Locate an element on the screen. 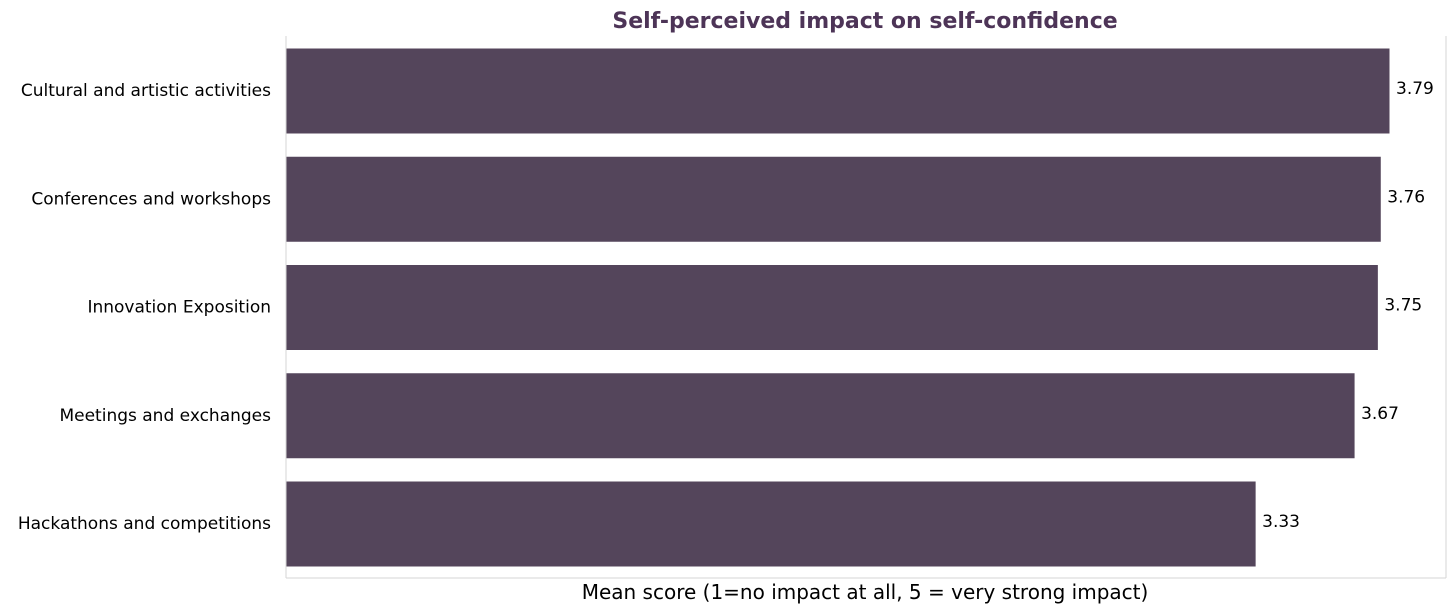 The height and width of the screenshot is (614, 1456). data-label: 3.75 is located at coordinates (1403, 306).